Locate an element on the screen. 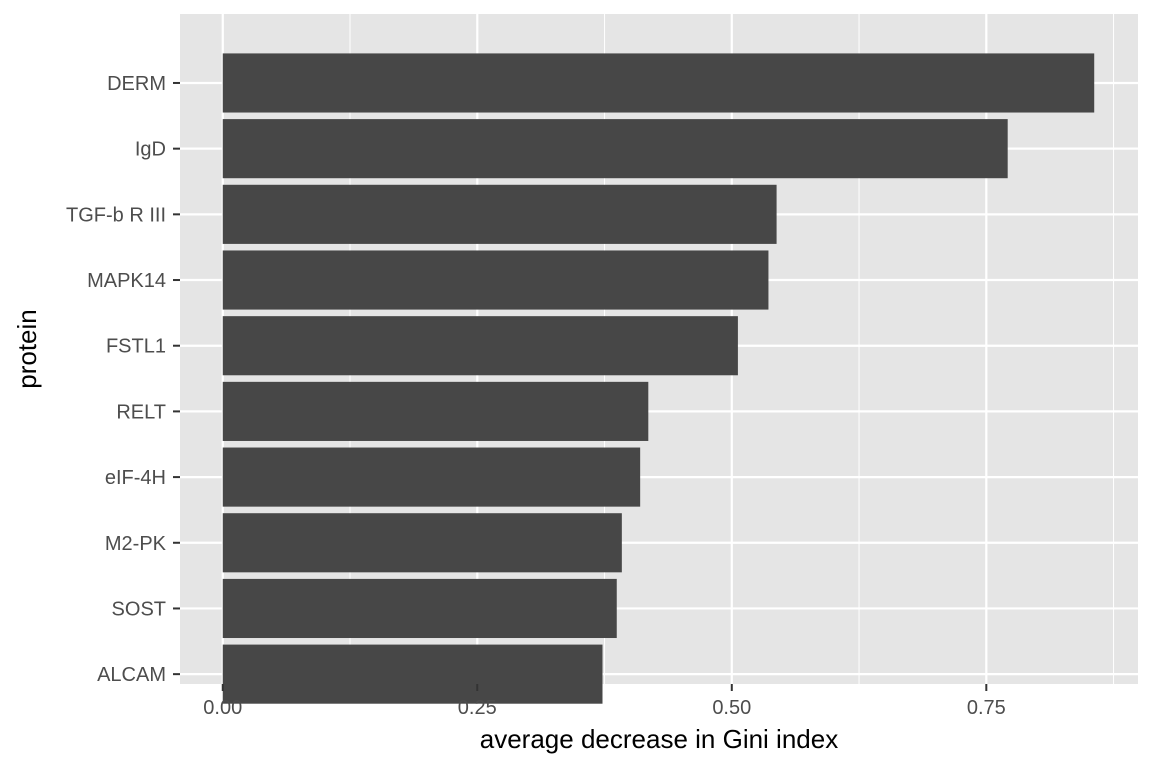 This screenshot has width=1152, height=768. y-tick-label: eIF-4H is located at coordinates (135, 478).